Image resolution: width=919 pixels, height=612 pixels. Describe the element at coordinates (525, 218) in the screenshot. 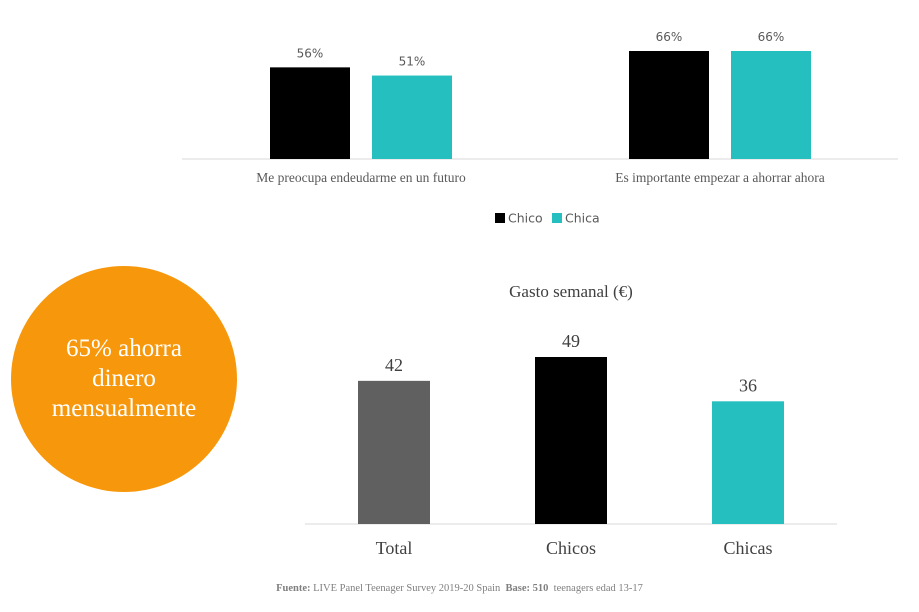

I see `legend-label-chico: Chico` at that location.